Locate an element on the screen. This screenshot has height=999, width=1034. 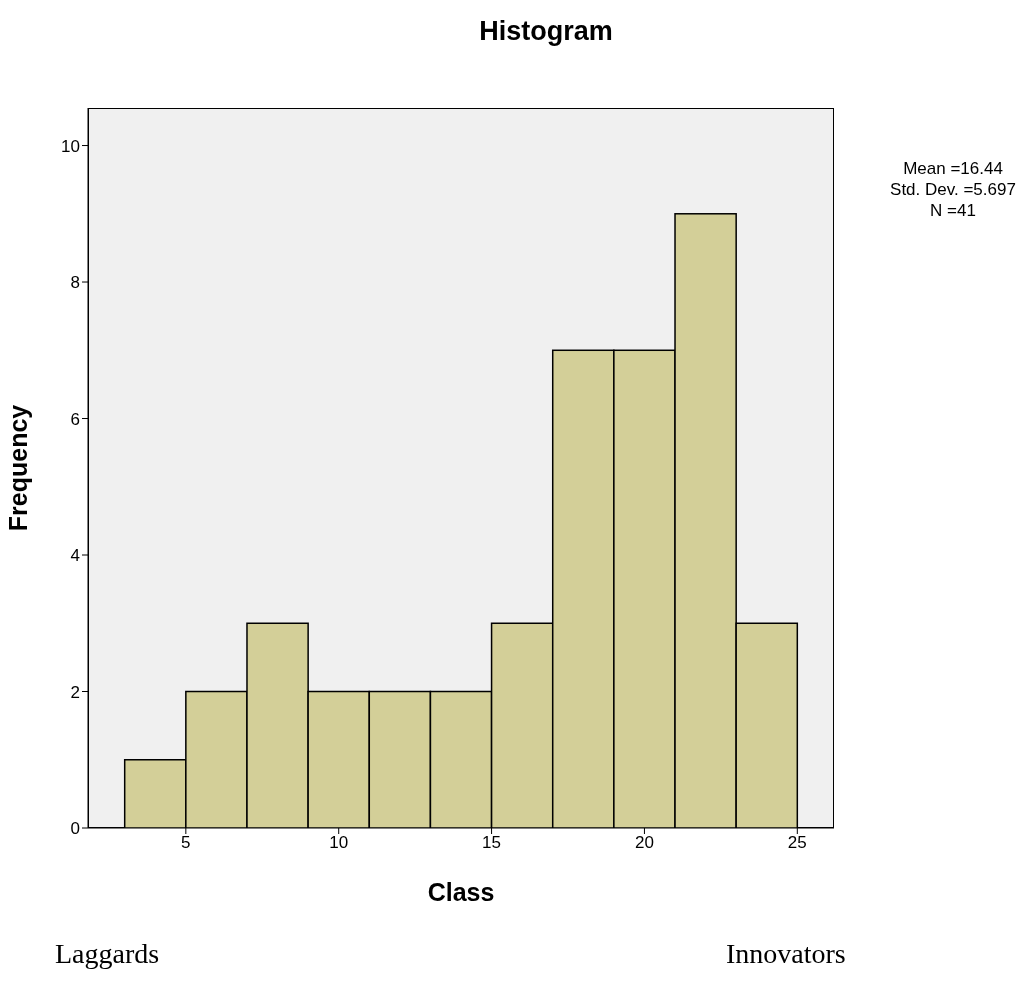
y-tick-label: 10 is located at coordinates (70, 146).